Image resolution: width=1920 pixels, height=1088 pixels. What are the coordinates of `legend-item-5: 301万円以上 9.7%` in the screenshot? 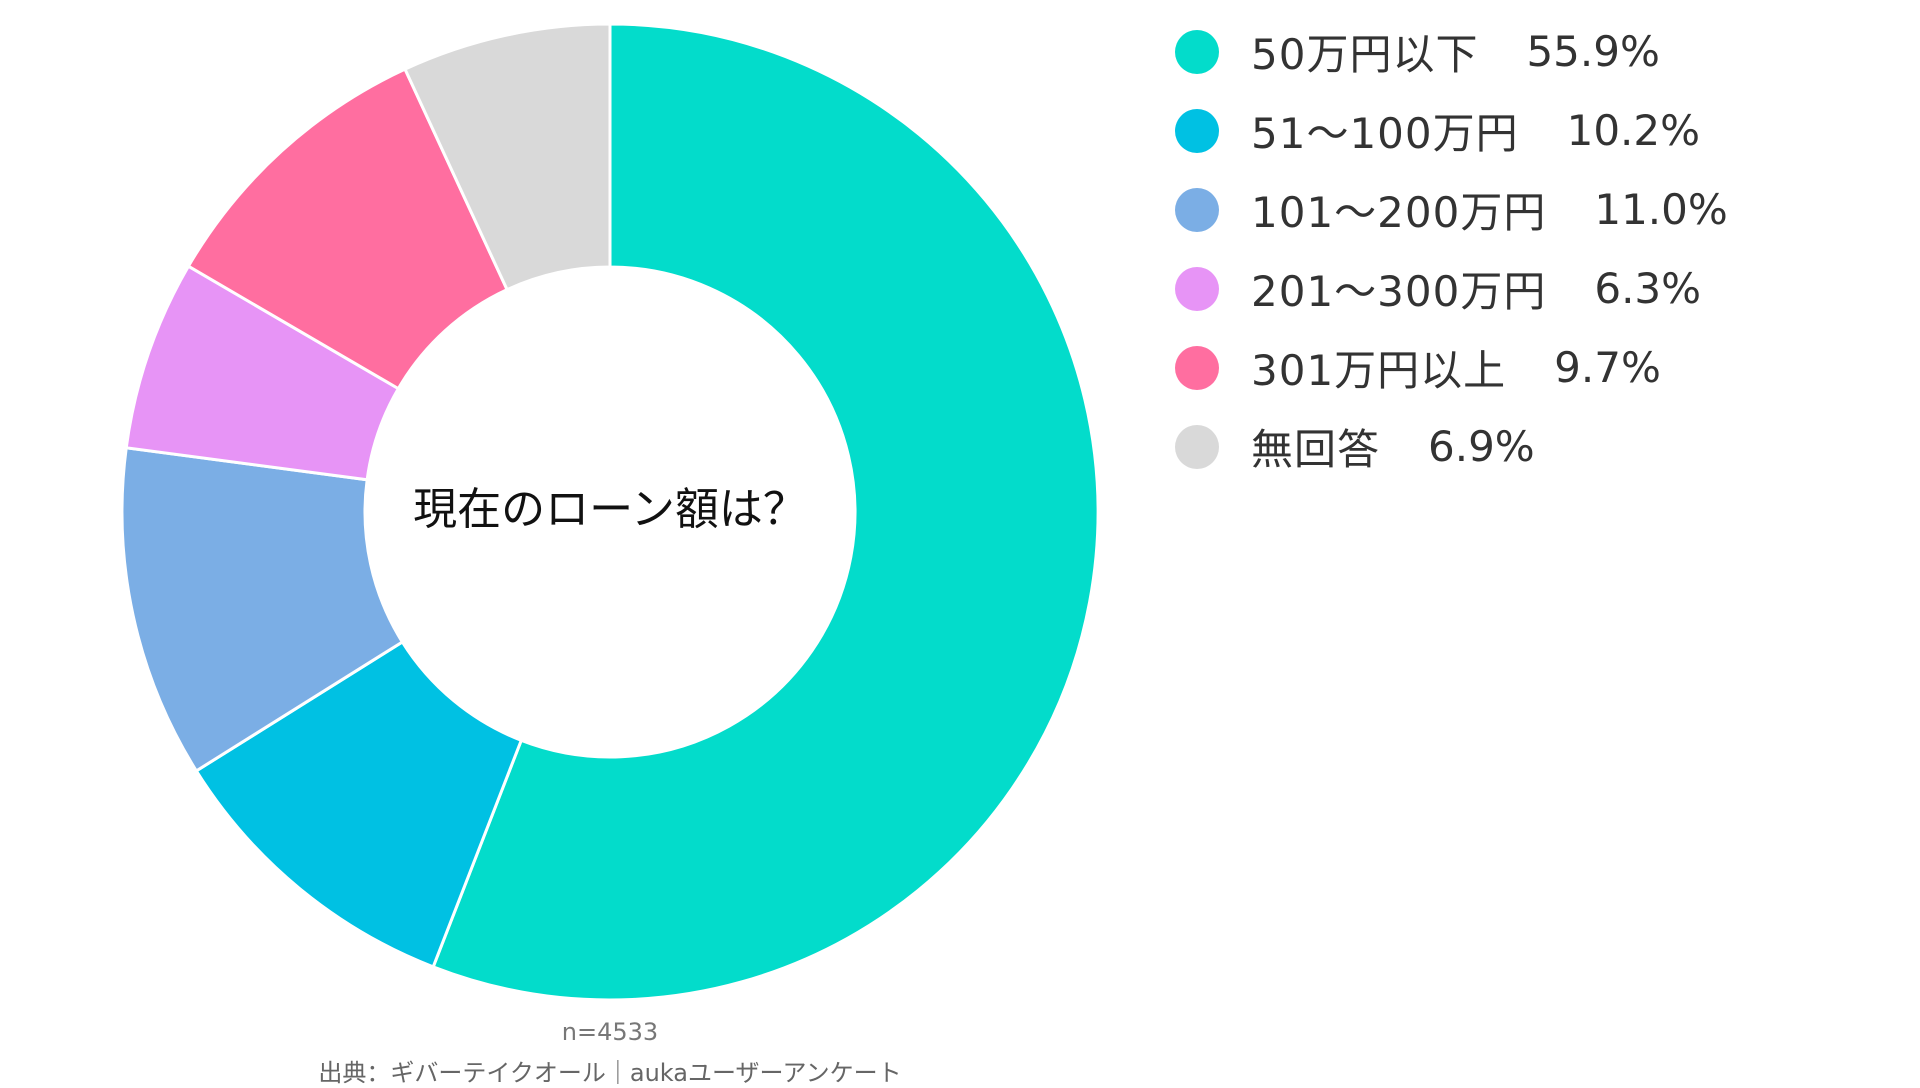 It's located at (1451, 367).